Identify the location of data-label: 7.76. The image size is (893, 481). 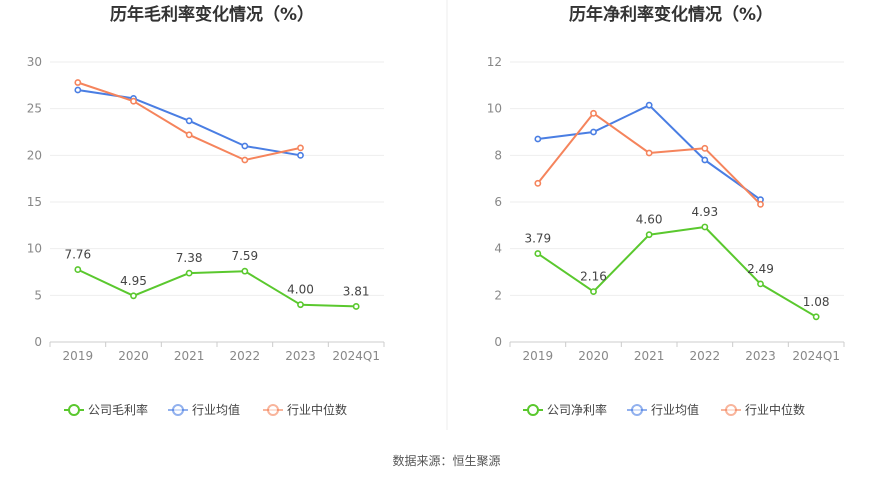
(77, 255).